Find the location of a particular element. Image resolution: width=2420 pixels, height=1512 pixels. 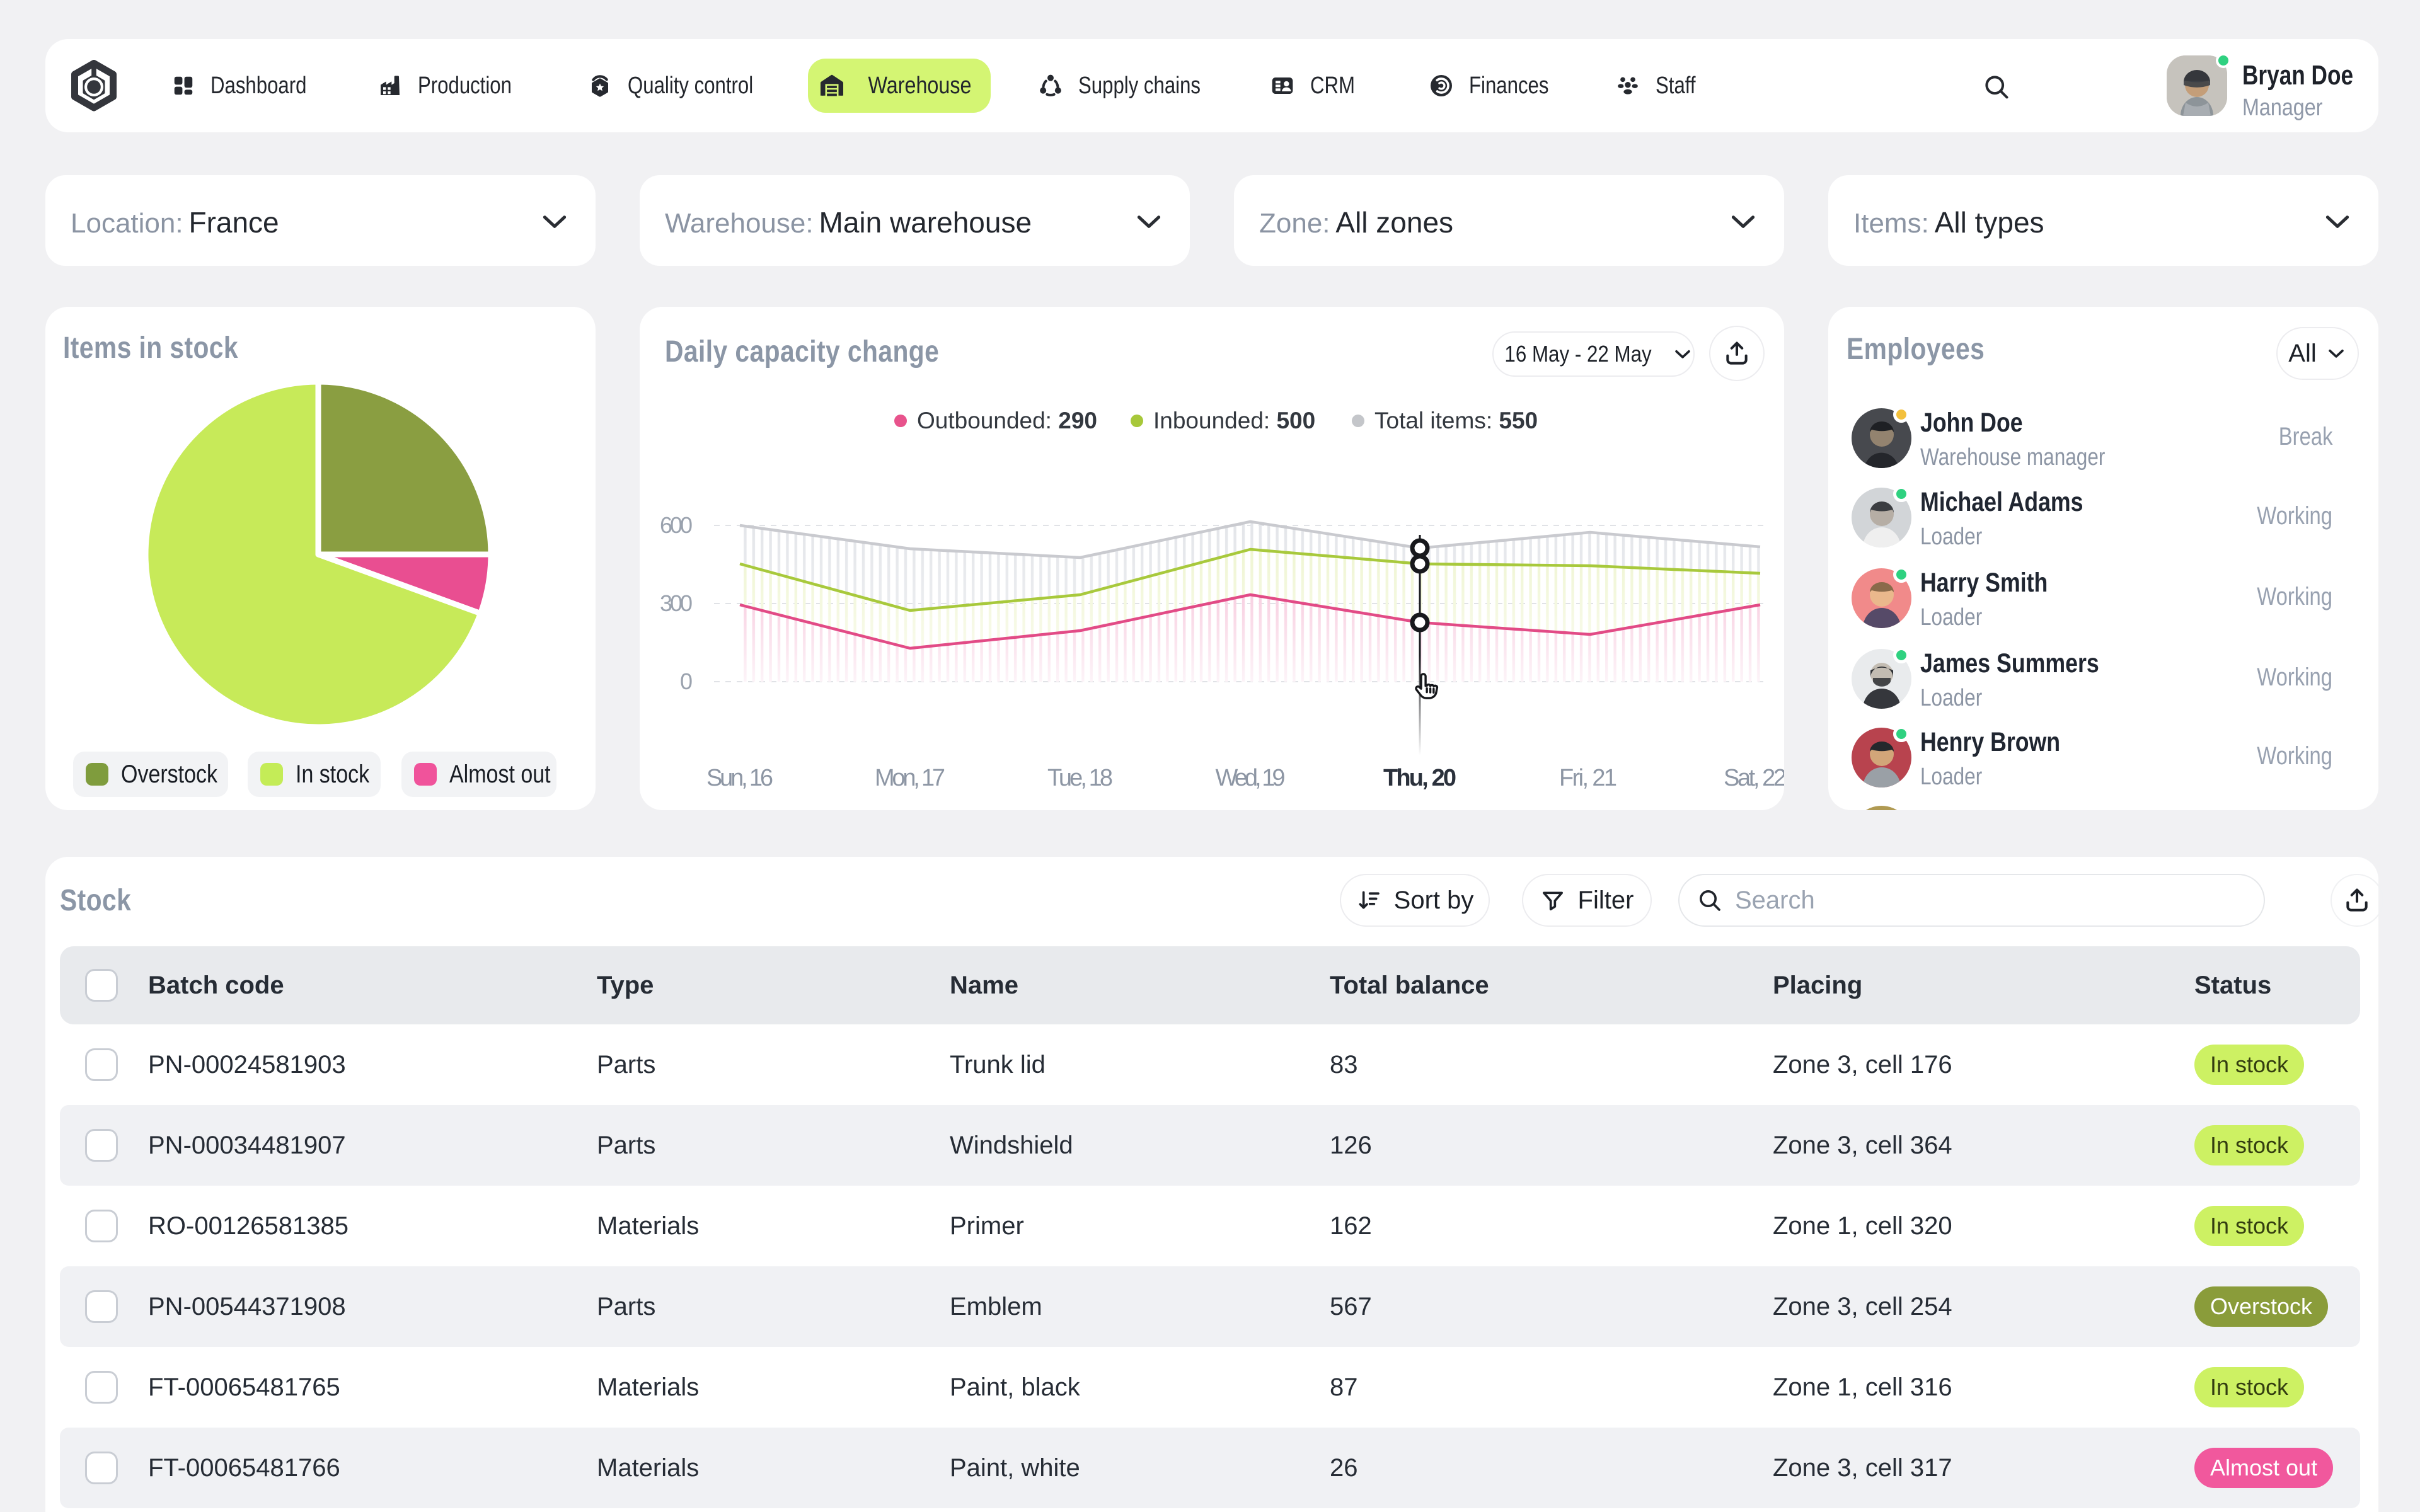

svg-text: 0 is located at coordinates (686, 681).